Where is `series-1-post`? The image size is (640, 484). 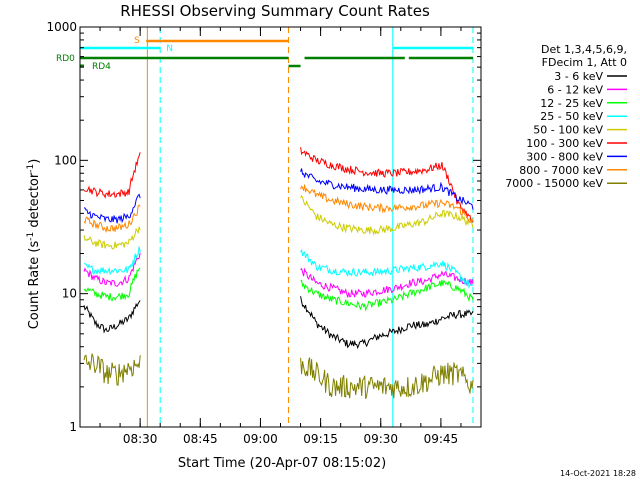 series-1-post is located at coordinates (387, 282).